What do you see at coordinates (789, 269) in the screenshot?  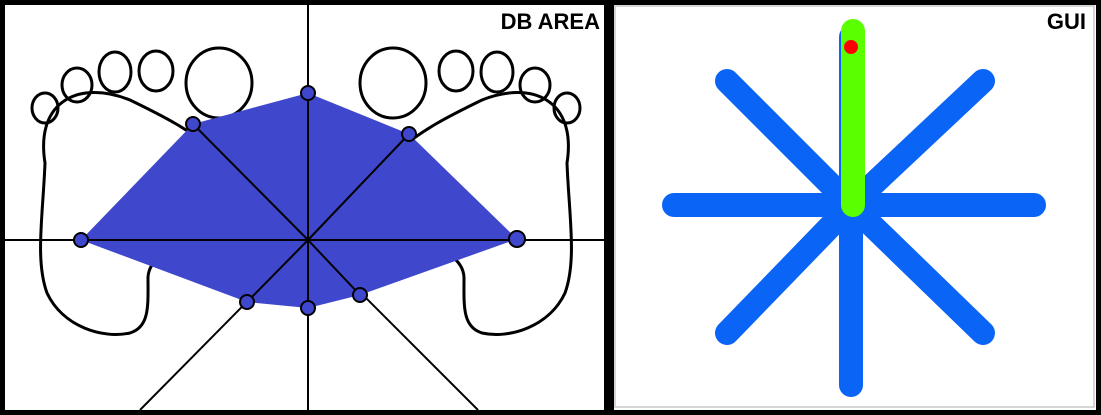 I see `direction-arm-down-left` at bounding box center [789, 269].